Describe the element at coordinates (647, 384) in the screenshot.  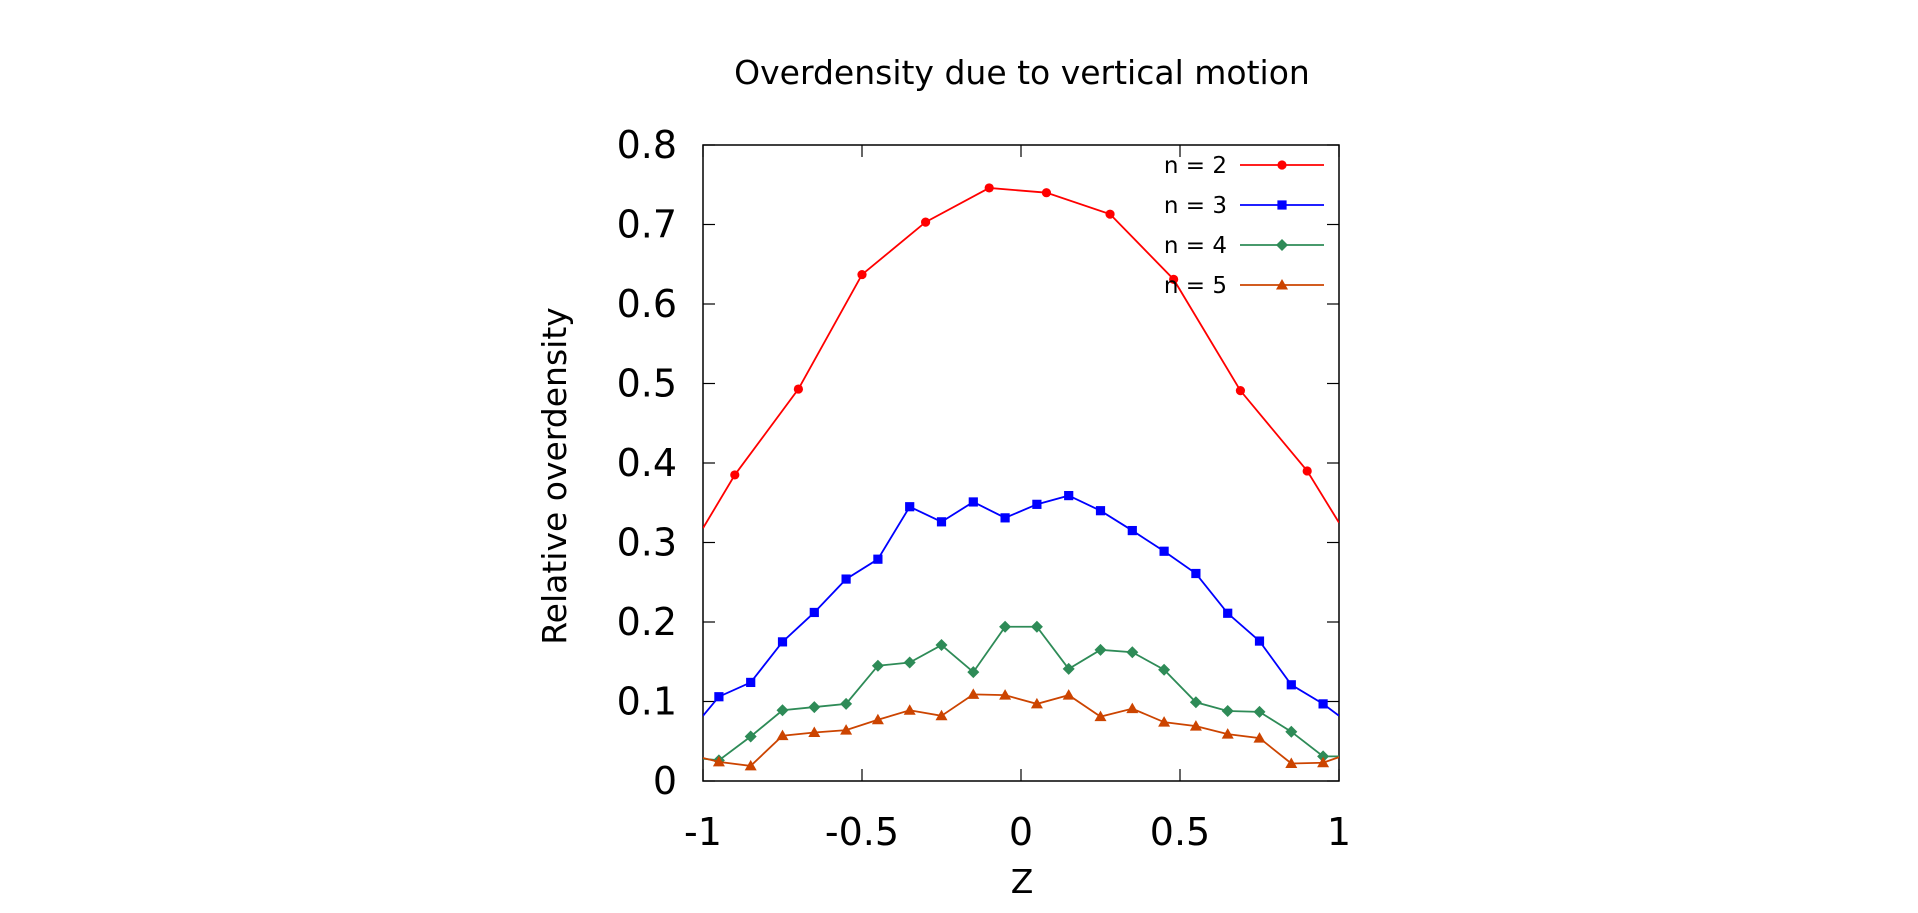
I see `y-tick-label: 0.5` at that location.